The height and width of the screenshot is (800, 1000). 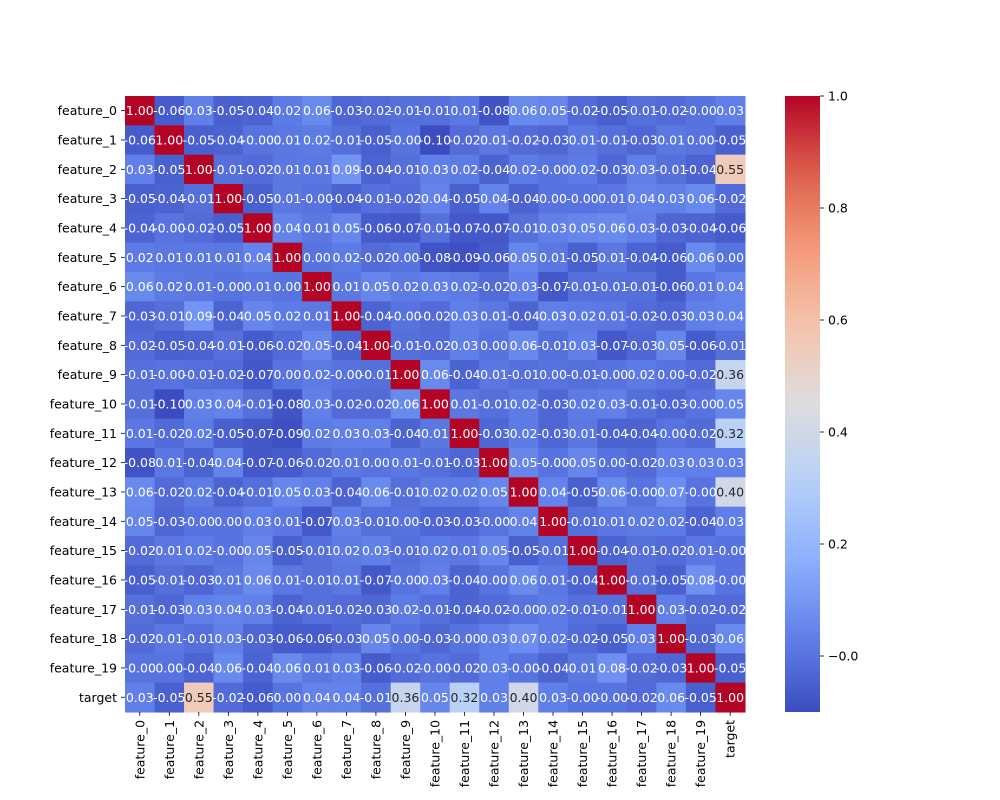 What do you see at coordinates (523, 753) in the screenshot?
I see `x-tick-label: feature_13` at bounding box center [523, 753].